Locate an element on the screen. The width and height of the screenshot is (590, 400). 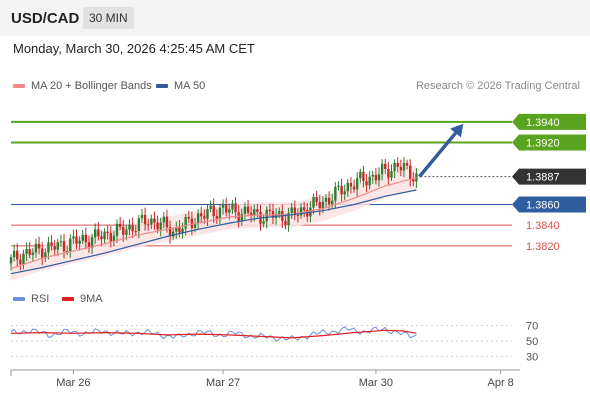
last-price-tag is located at coordinates (549, 176).